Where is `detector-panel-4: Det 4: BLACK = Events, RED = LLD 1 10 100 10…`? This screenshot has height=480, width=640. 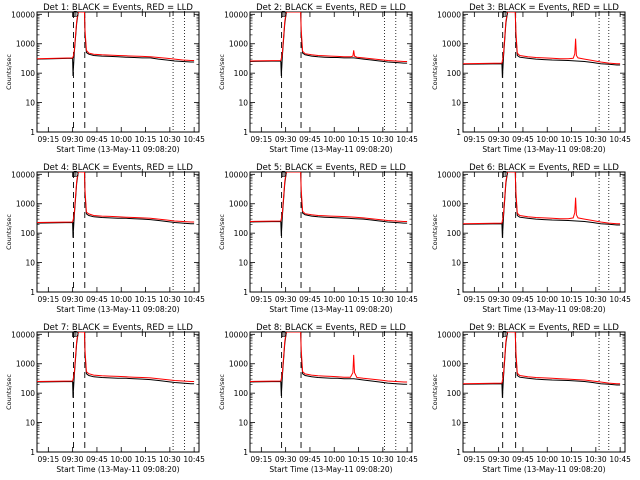 detector-panel-4: Det 4: BLACK = Events, RED = LLD 1 10 100 10… is located at coordinates (105, 238).